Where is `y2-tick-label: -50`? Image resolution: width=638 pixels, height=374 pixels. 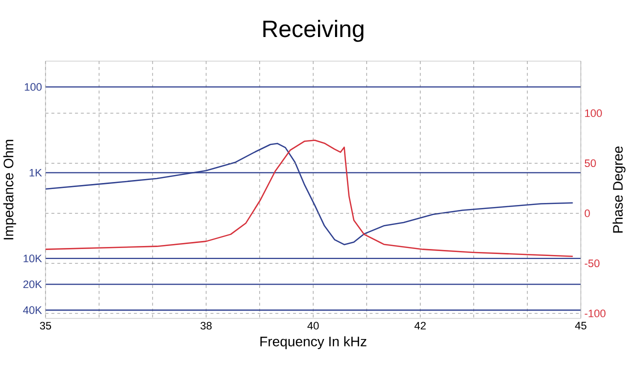
y2-tick-label: -50 is located at coordinates (592, 264).